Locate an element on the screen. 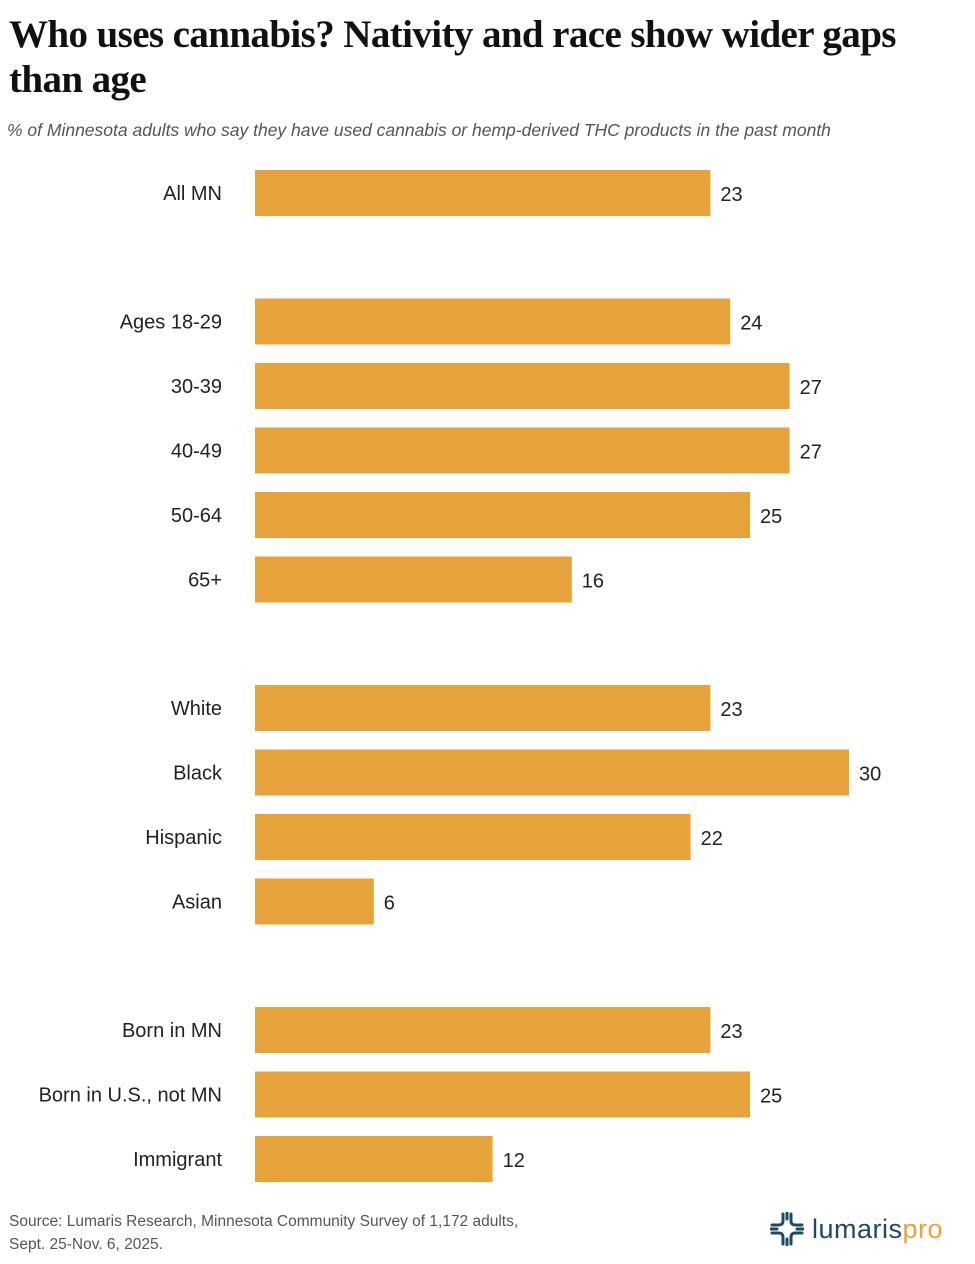 Image resolution: width=975 pixels, height=1264 pixels. logo-text-lumaris: lumaris is located at coordinates (857, 1228).